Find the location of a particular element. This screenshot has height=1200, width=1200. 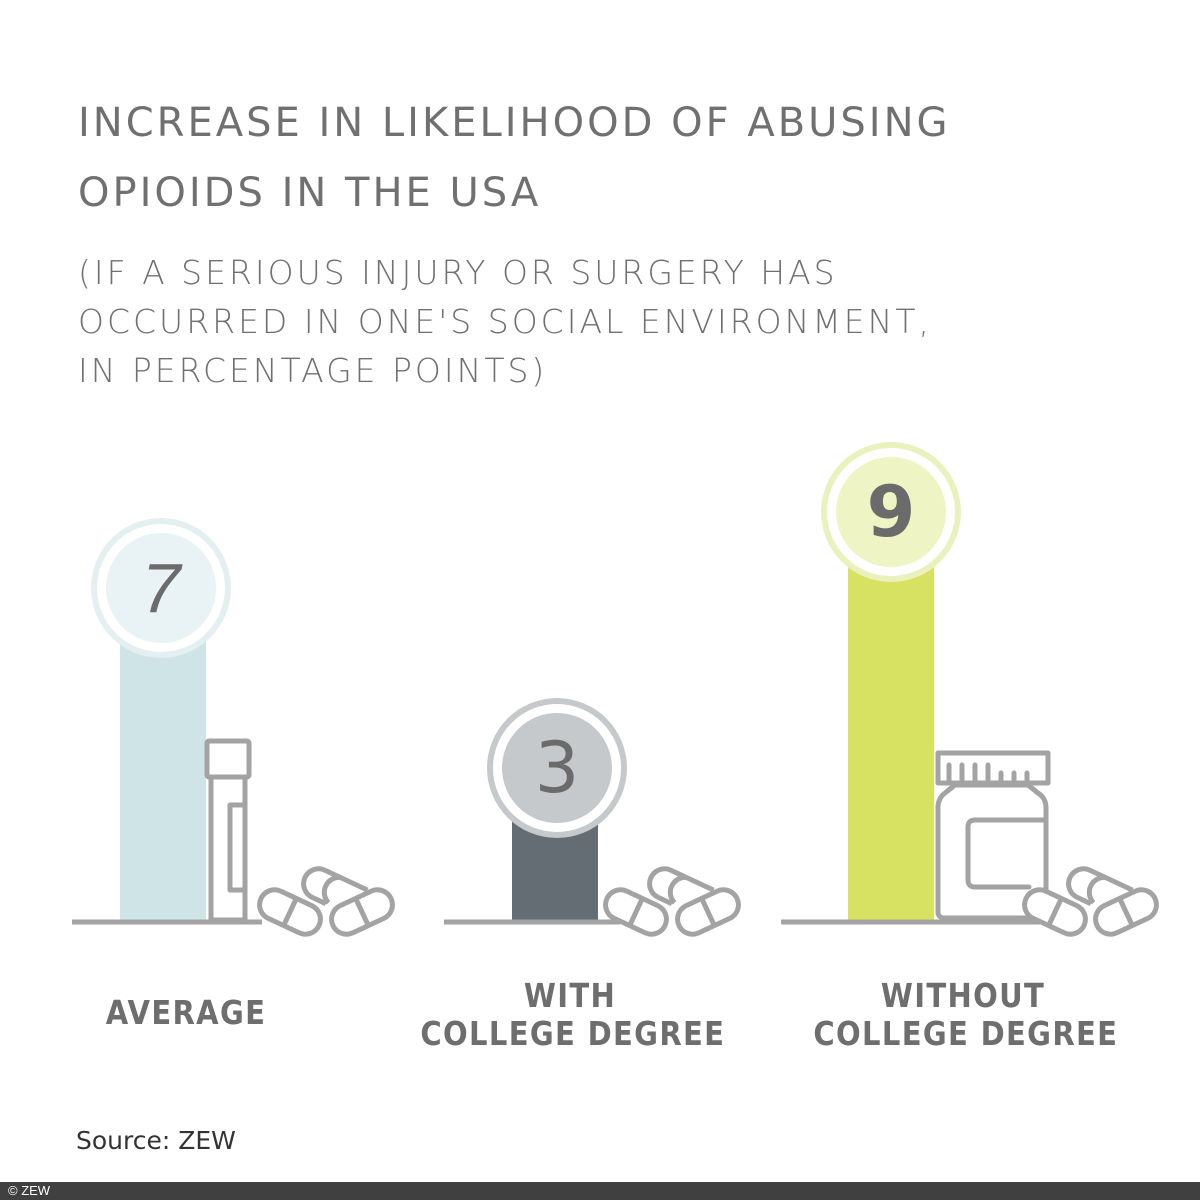

copyright-text: © ZEW is located at coordinates (29, 1190).